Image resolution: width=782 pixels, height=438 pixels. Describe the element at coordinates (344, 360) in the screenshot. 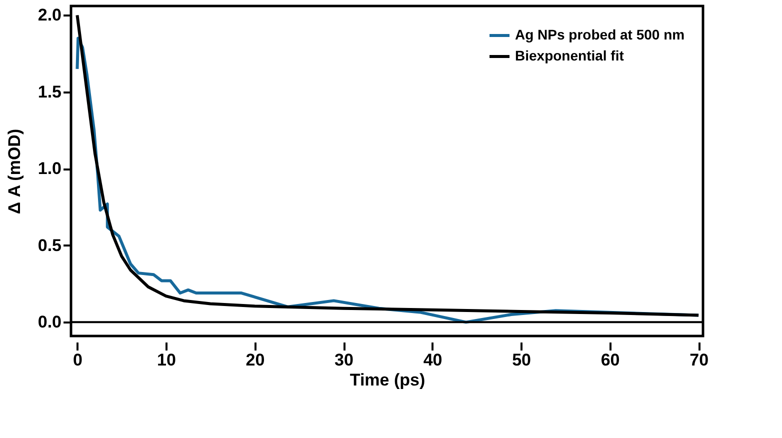

I see `x-tick-label: 30` at that location.